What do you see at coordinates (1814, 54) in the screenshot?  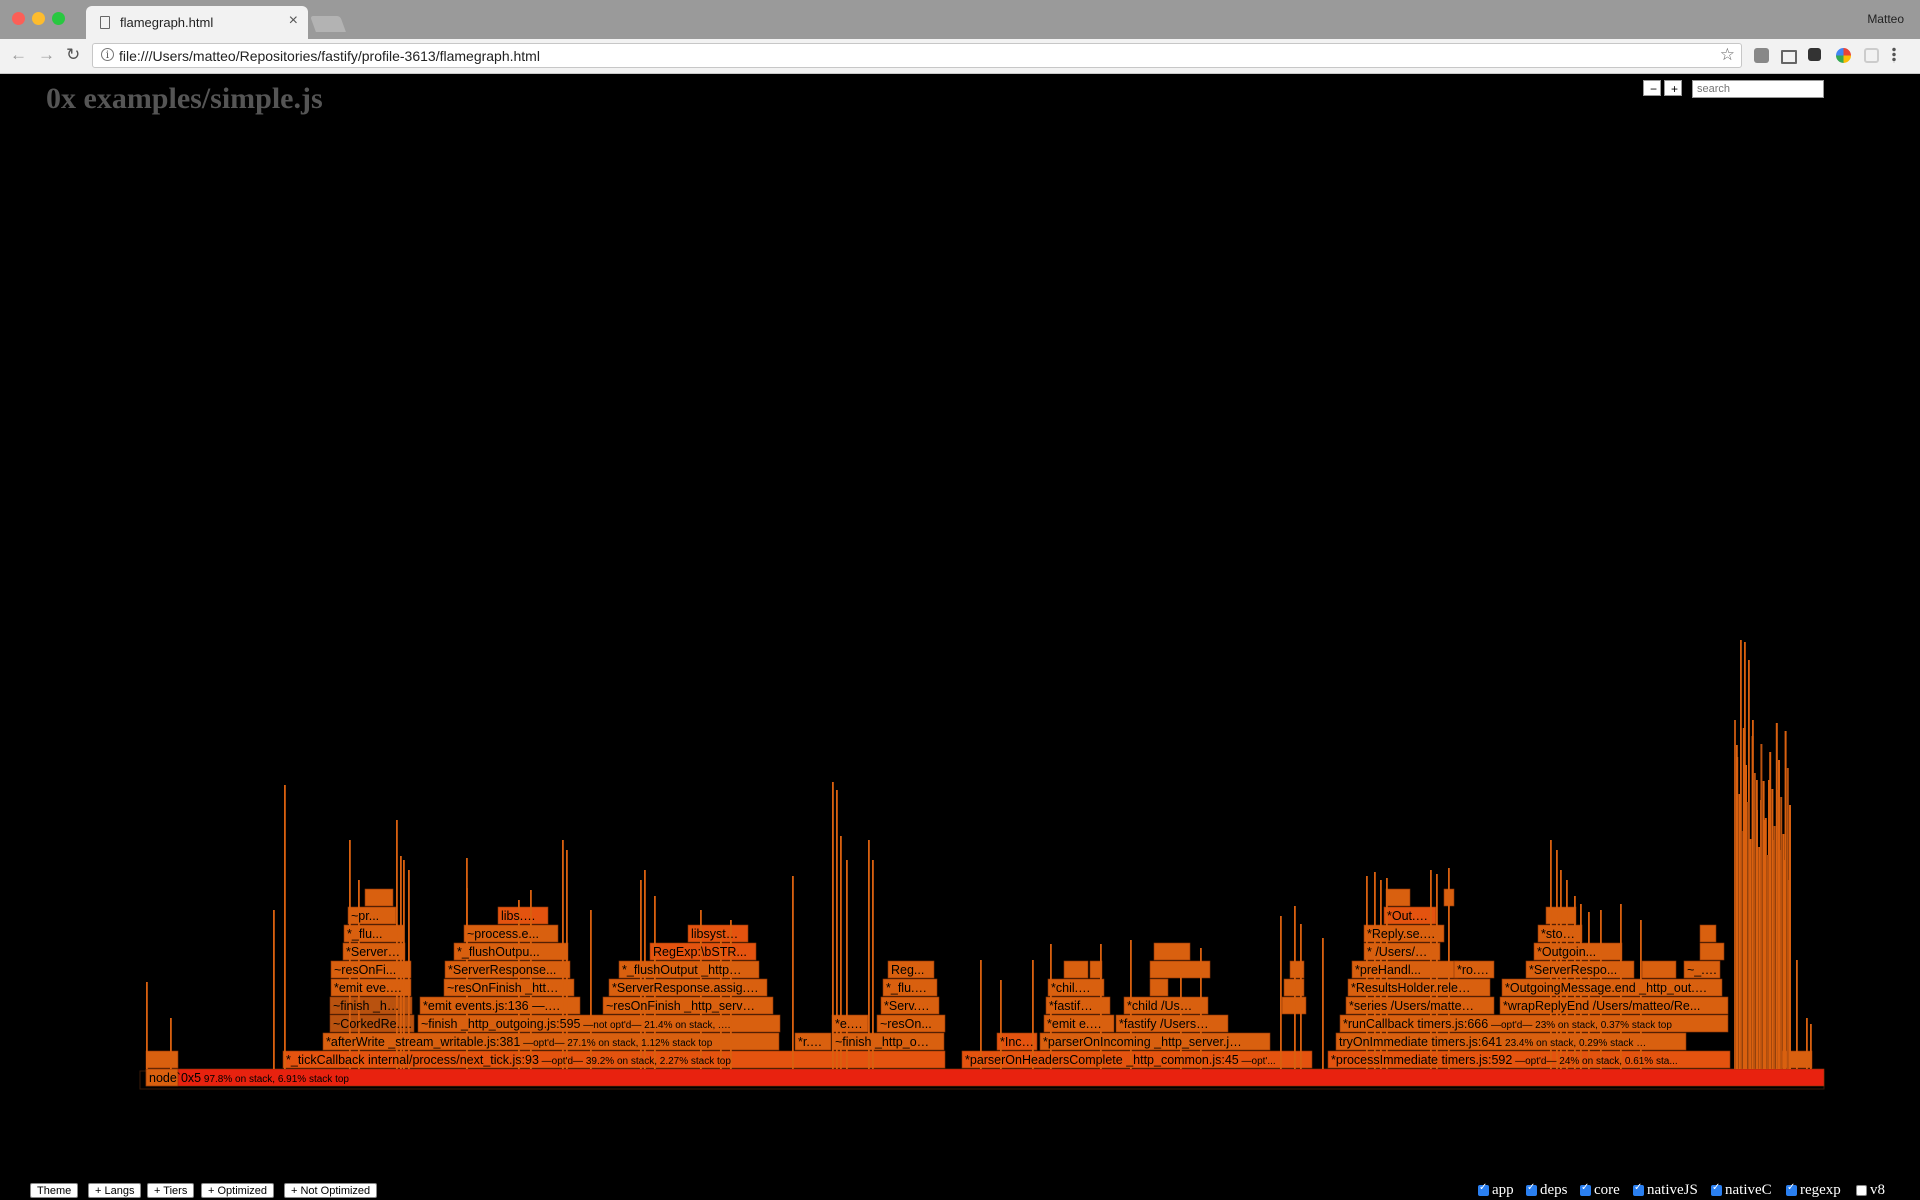 I see `layers-icon` at bounding box center [1814, 54].